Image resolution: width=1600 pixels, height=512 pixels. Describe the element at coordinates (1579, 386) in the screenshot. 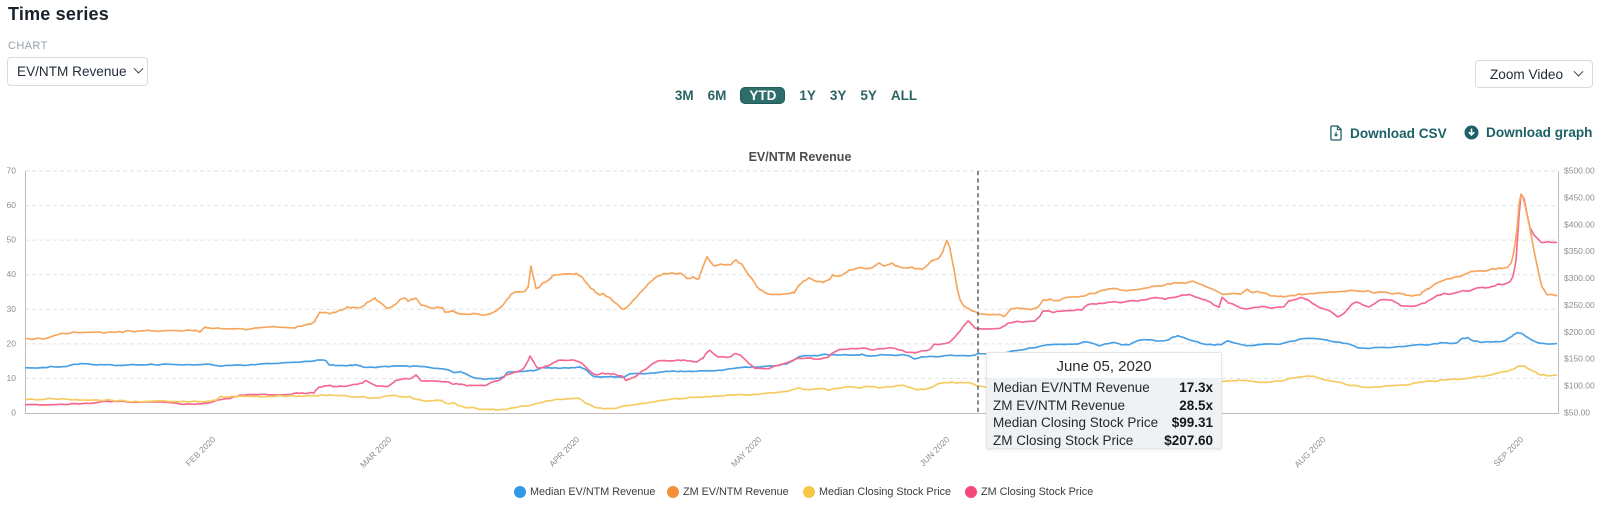

I see `svg-text: $100.00` at that location.